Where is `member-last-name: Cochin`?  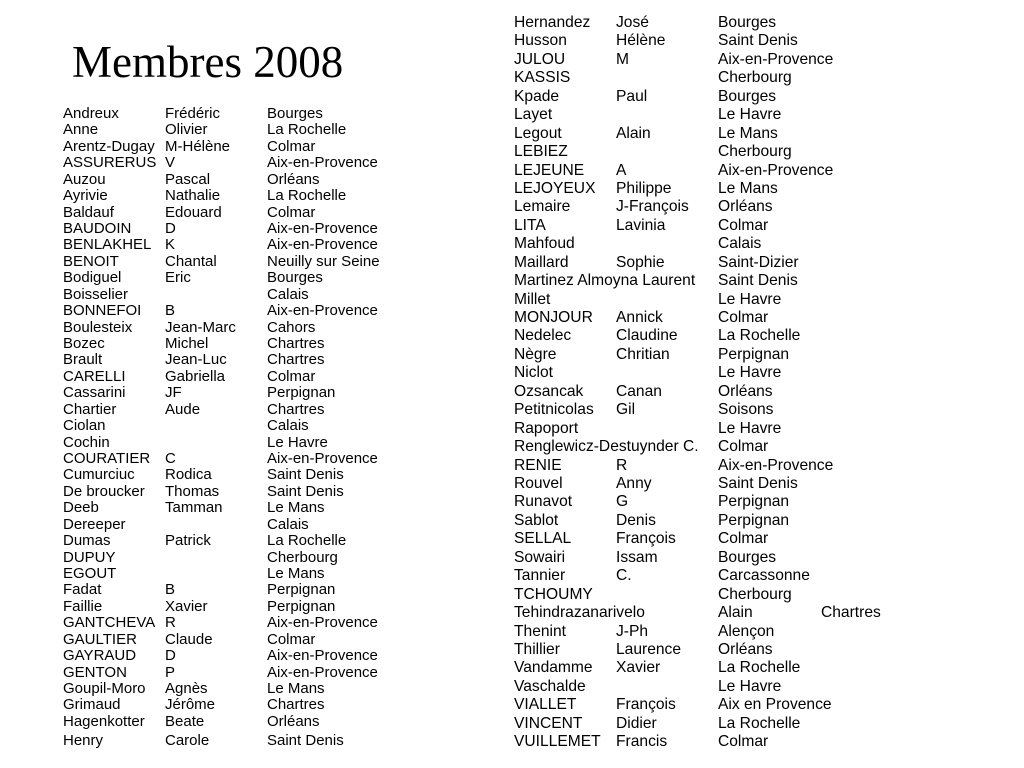
member-last-name: Cochin is located at coordinates (86, 442).